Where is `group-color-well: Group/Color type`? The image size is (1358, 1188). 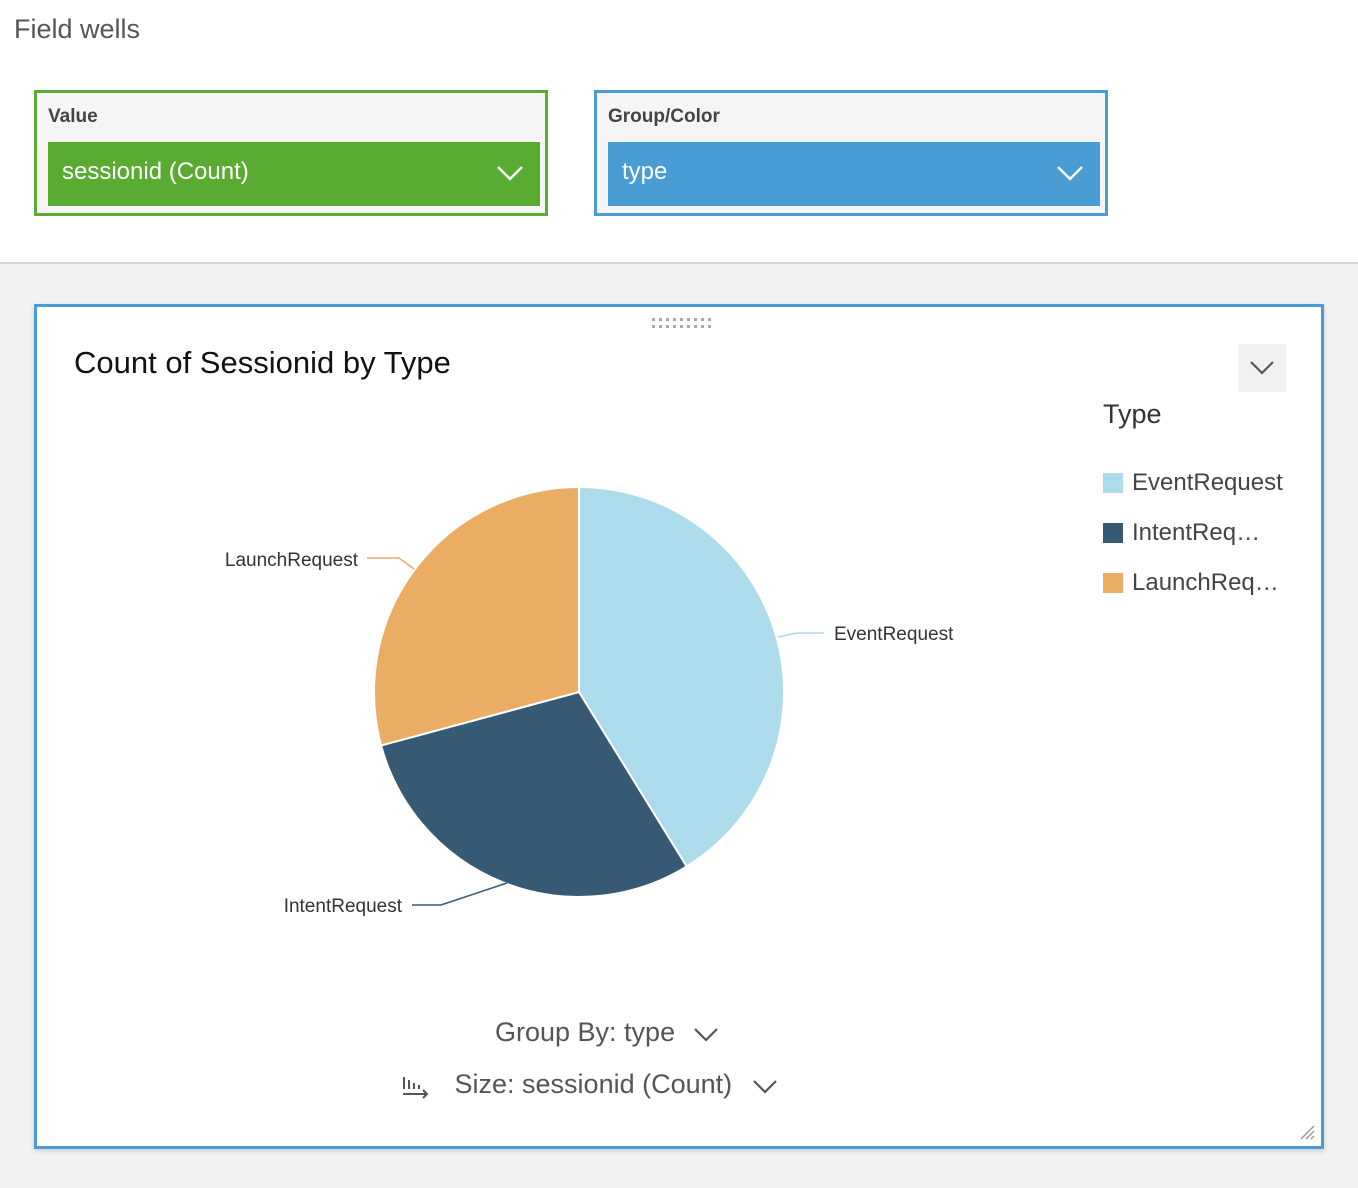 group-color-well: Group/Color type is located at coordinates (851, 153).